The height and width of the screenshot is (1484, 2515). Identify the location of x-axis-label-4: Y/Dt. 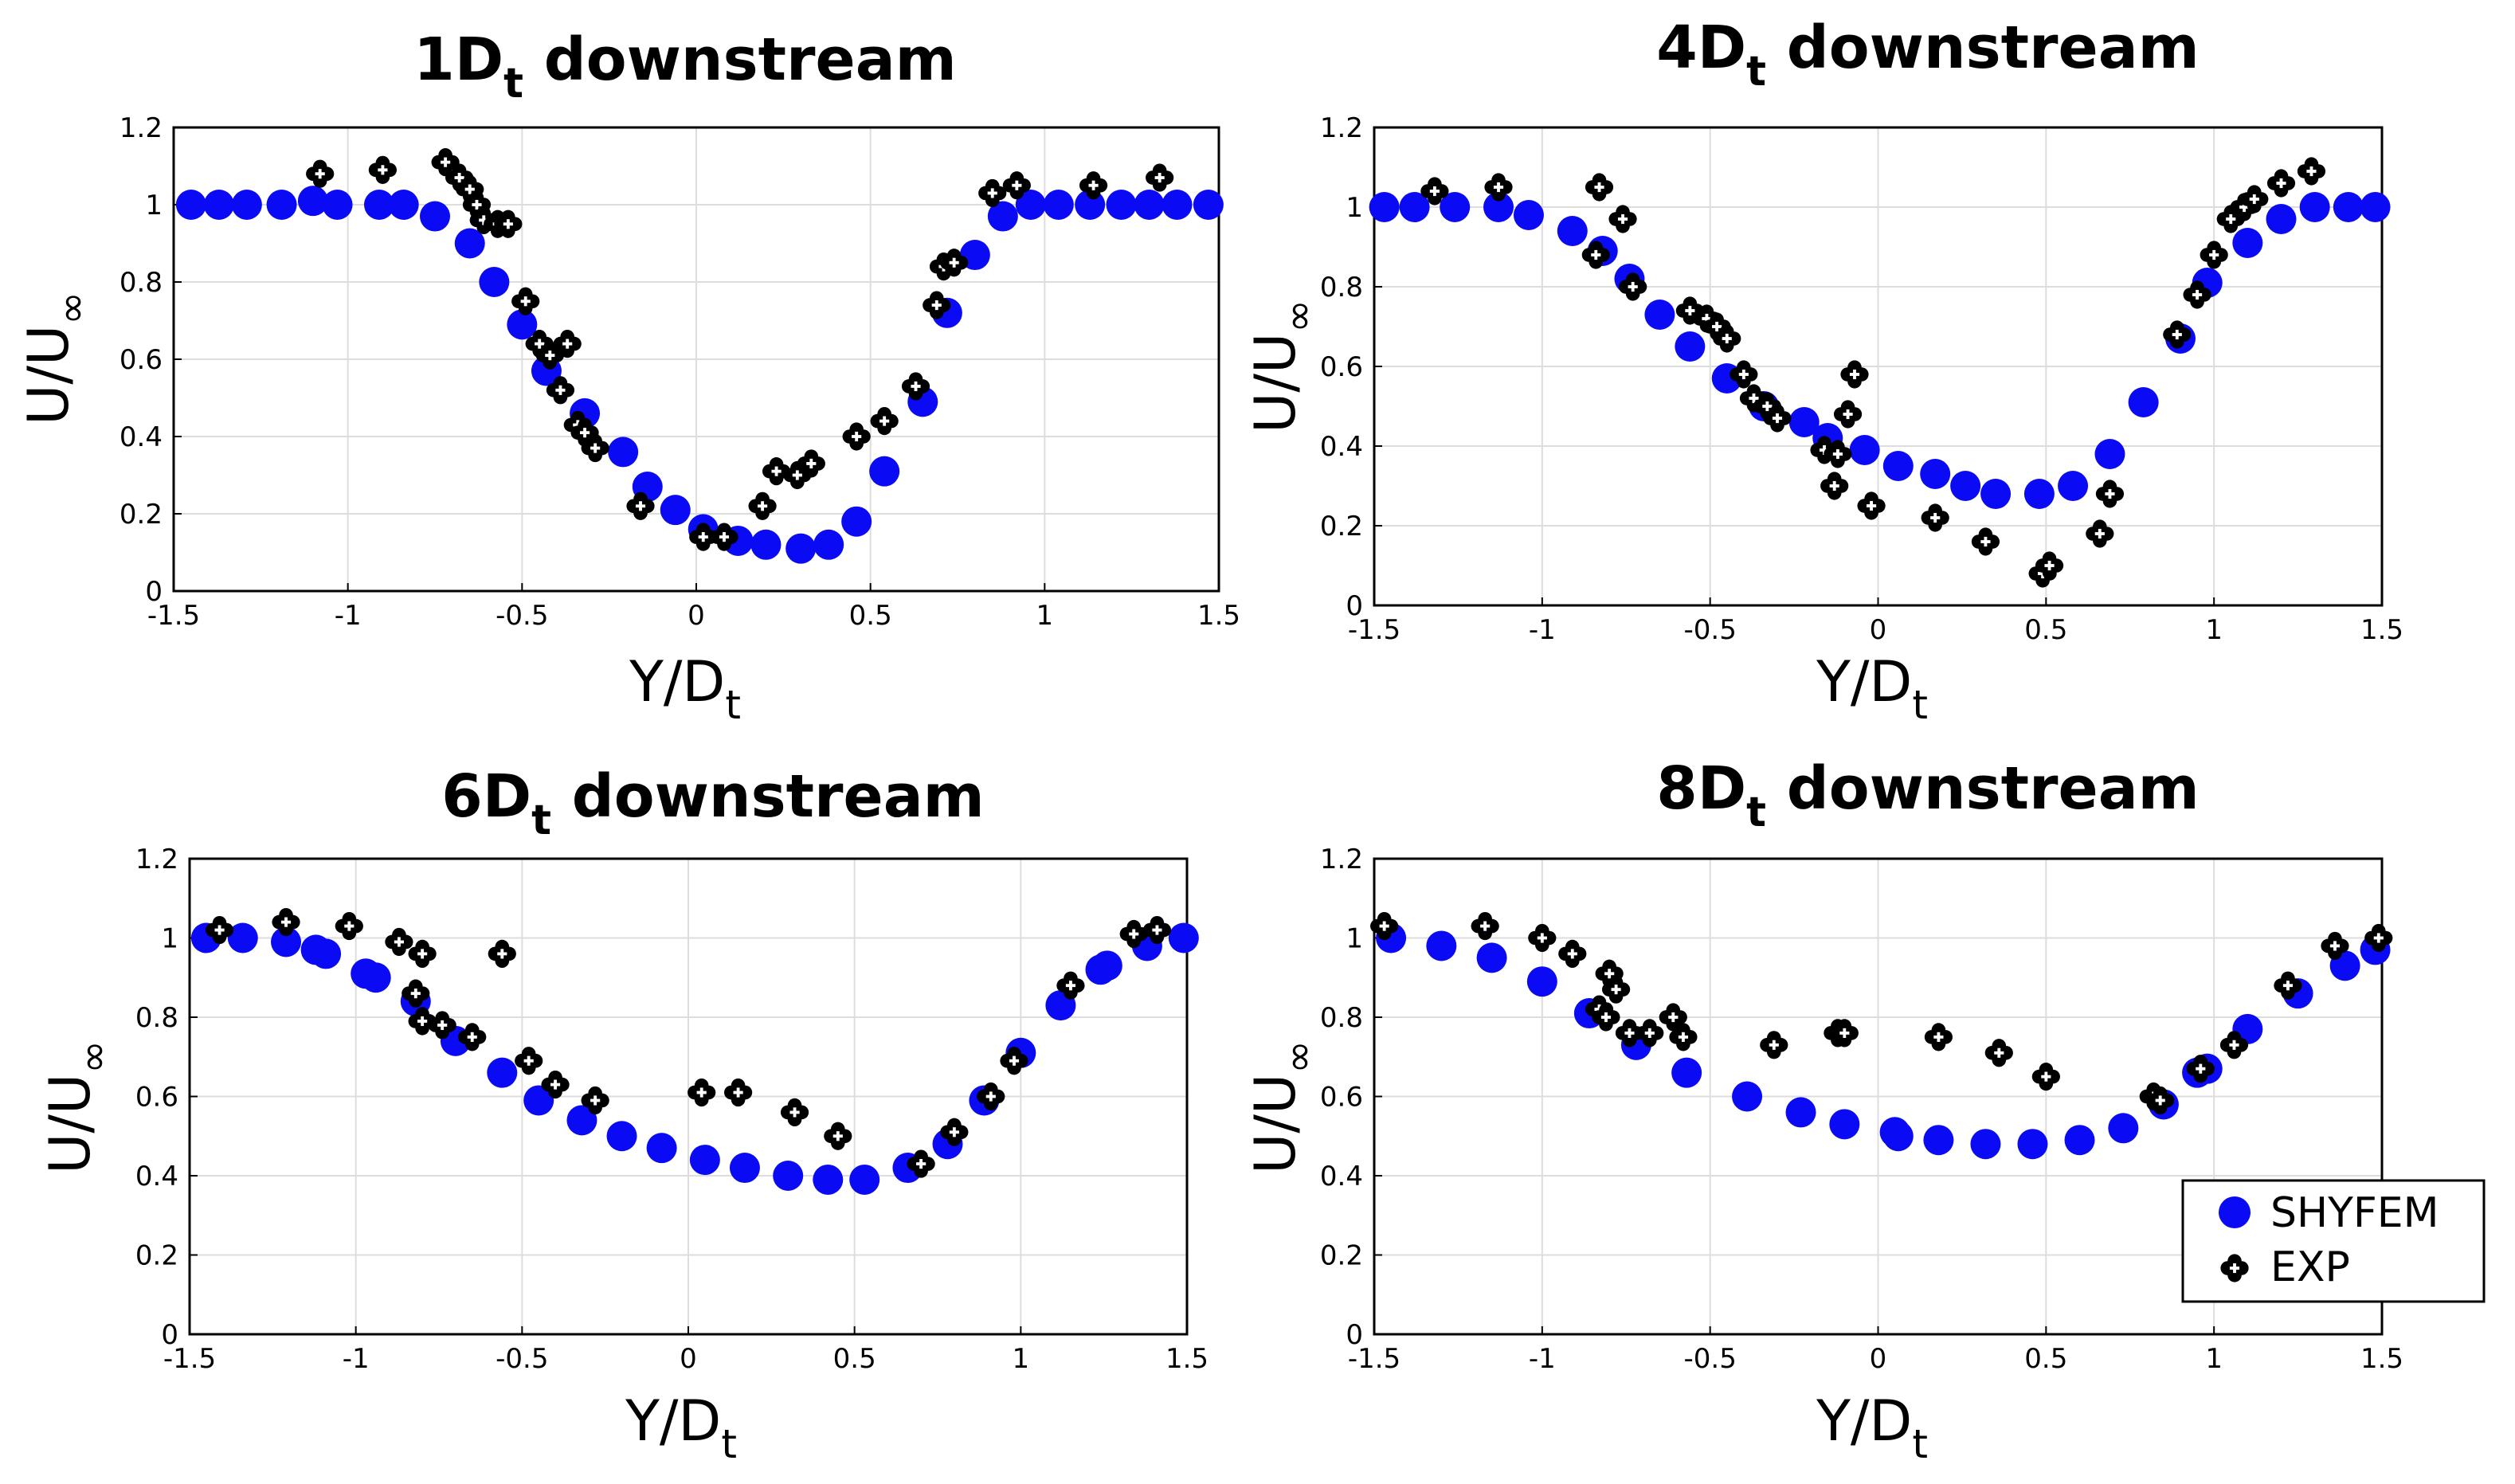
(1872, 1427).